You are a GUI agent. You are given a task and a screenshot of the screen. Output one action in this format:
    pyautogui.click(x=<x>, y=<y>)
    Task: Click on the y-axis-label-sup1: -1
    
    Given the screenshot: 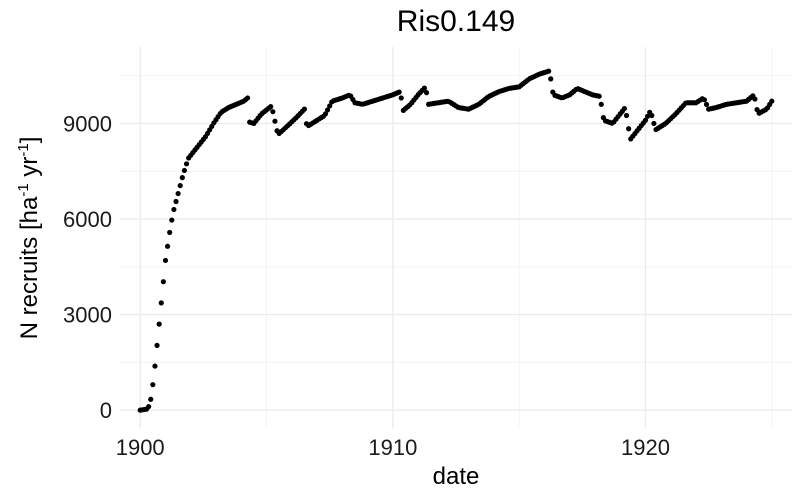 What is the action you would take?
    pyautogui.click(x=23, y=189)
    